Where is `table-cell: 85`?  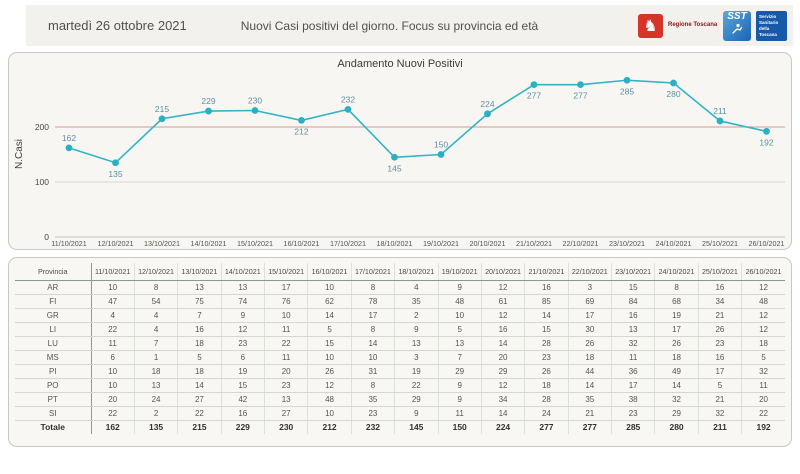
table-cell: 85 is located at coordinates (546, 301).